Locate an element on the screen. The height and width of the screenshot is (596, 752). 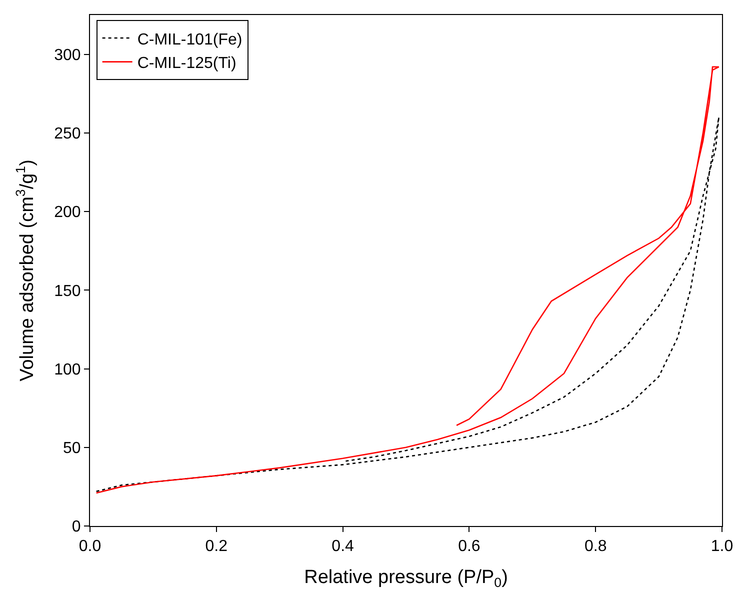
y-tick-label: 50 is located at coordinates (72, 448).